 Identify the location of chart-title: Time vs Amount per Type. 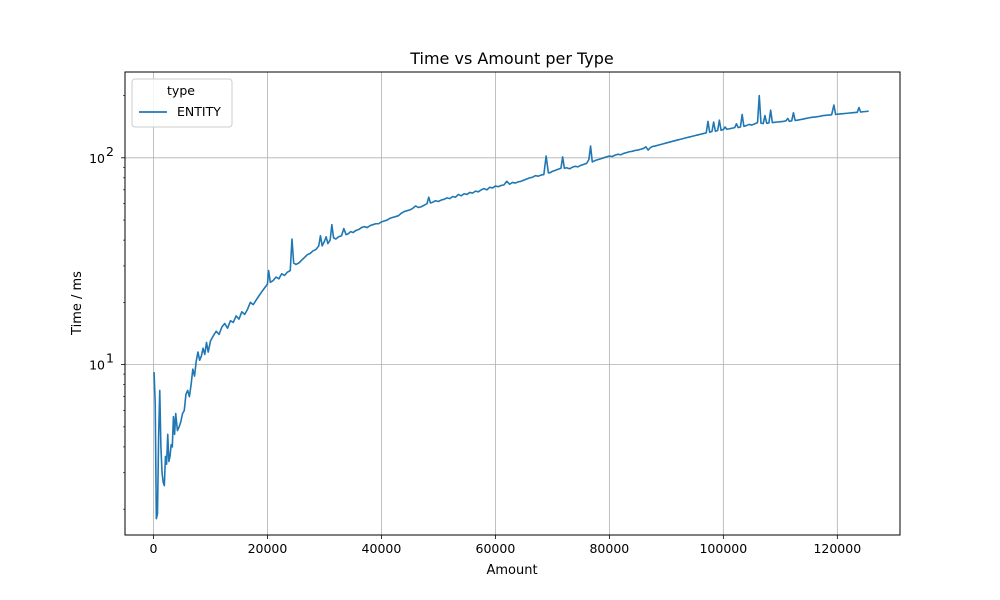
(511, 58).